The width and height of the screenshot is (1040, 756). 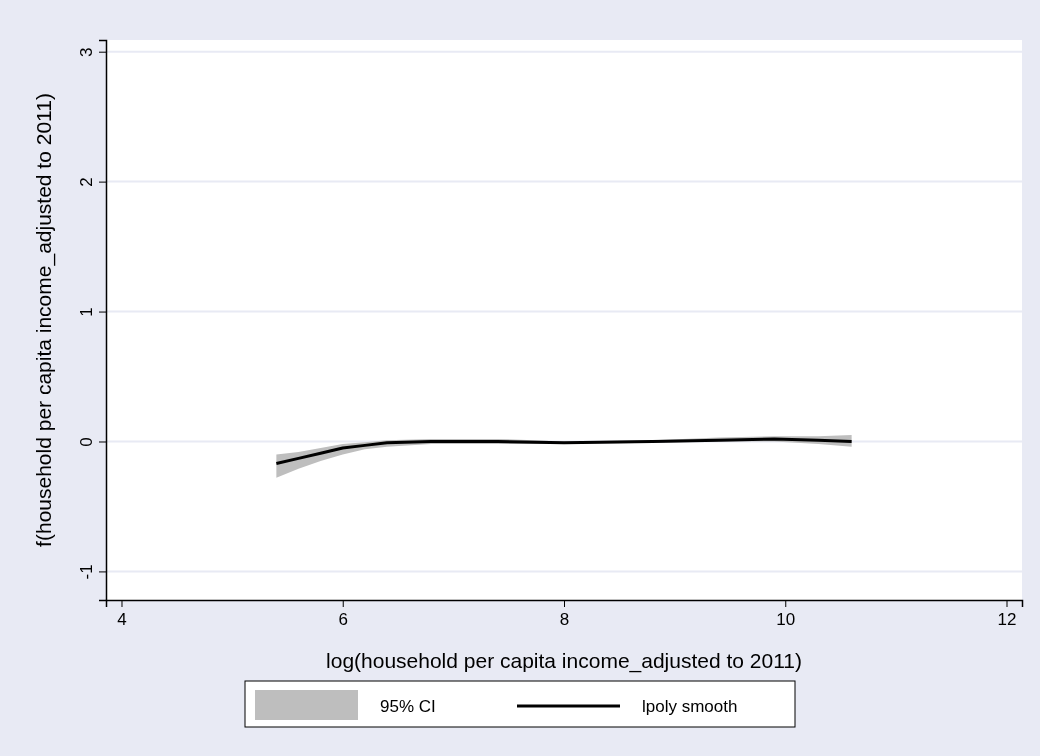 What do you see at coordinates (1007, 620) in the screenshot?
I see `x-tick-label: 12` at bounding box center [1007, 620].